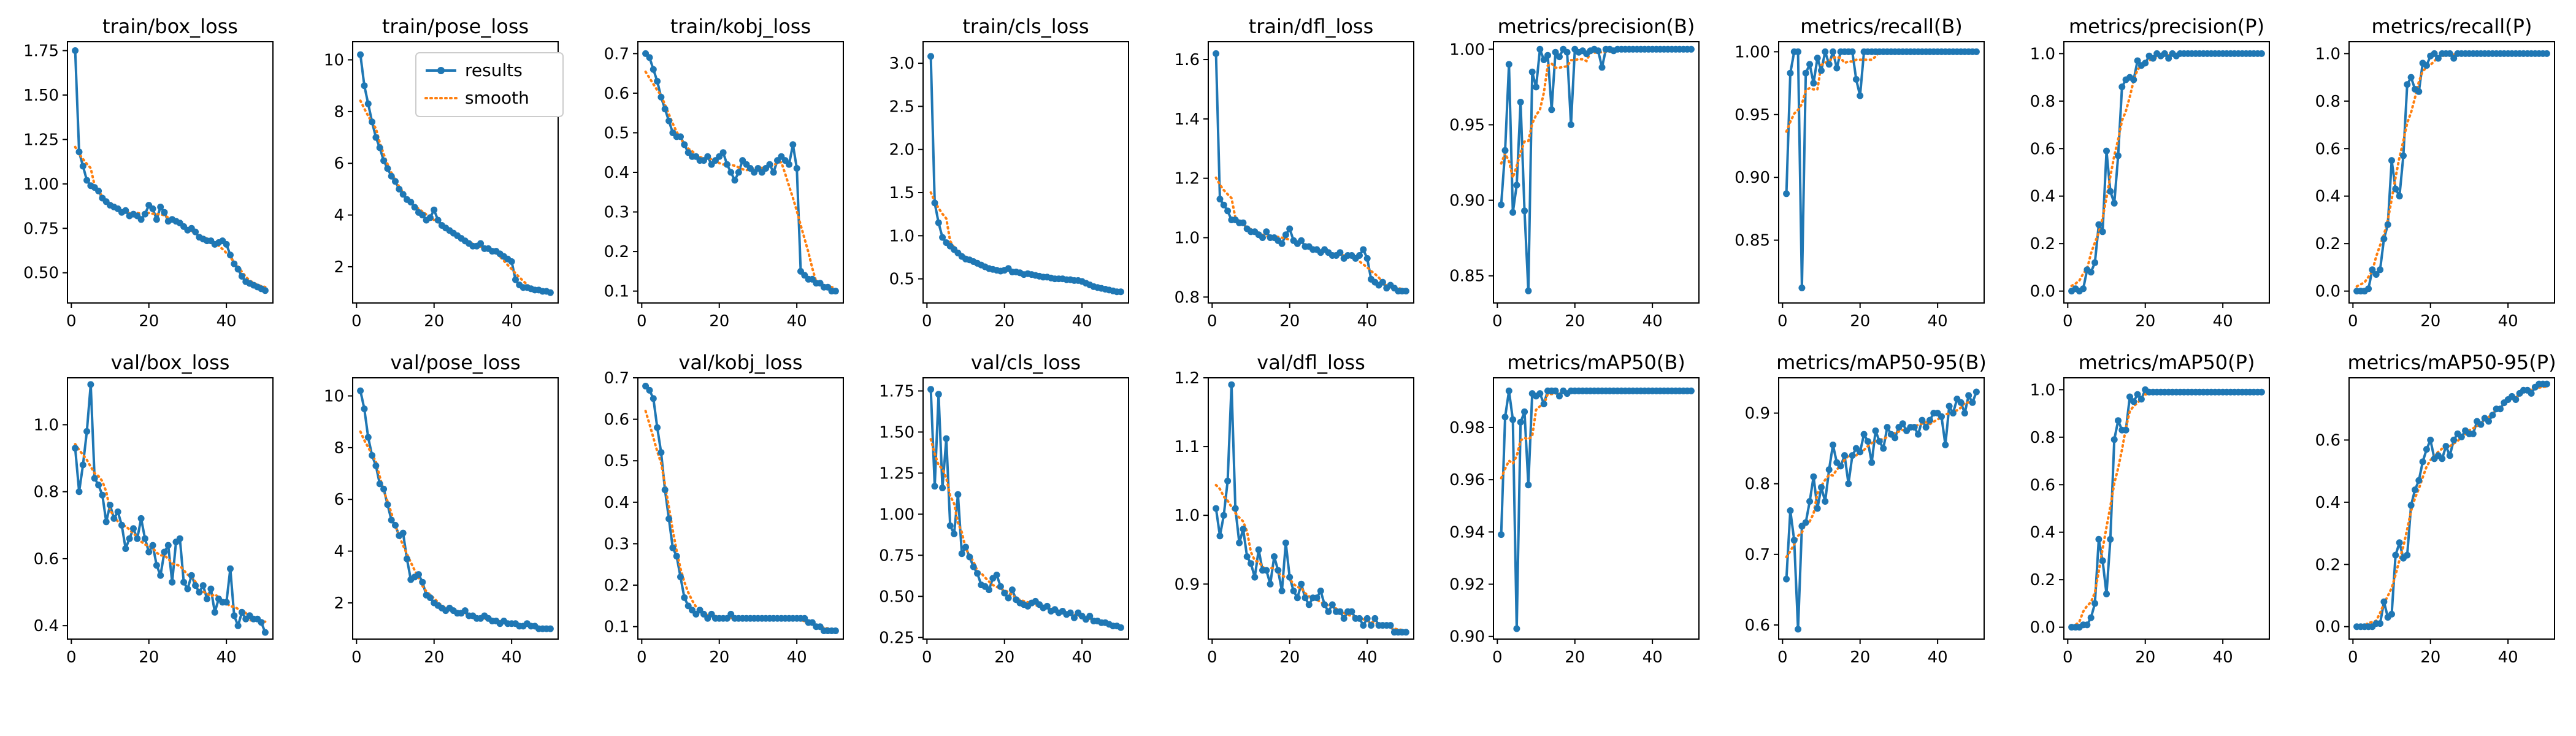  What do you see at coordinates (339, 500) in the screenshot?
I see `y-tick-label: 6` at bounding box center [339, 500].